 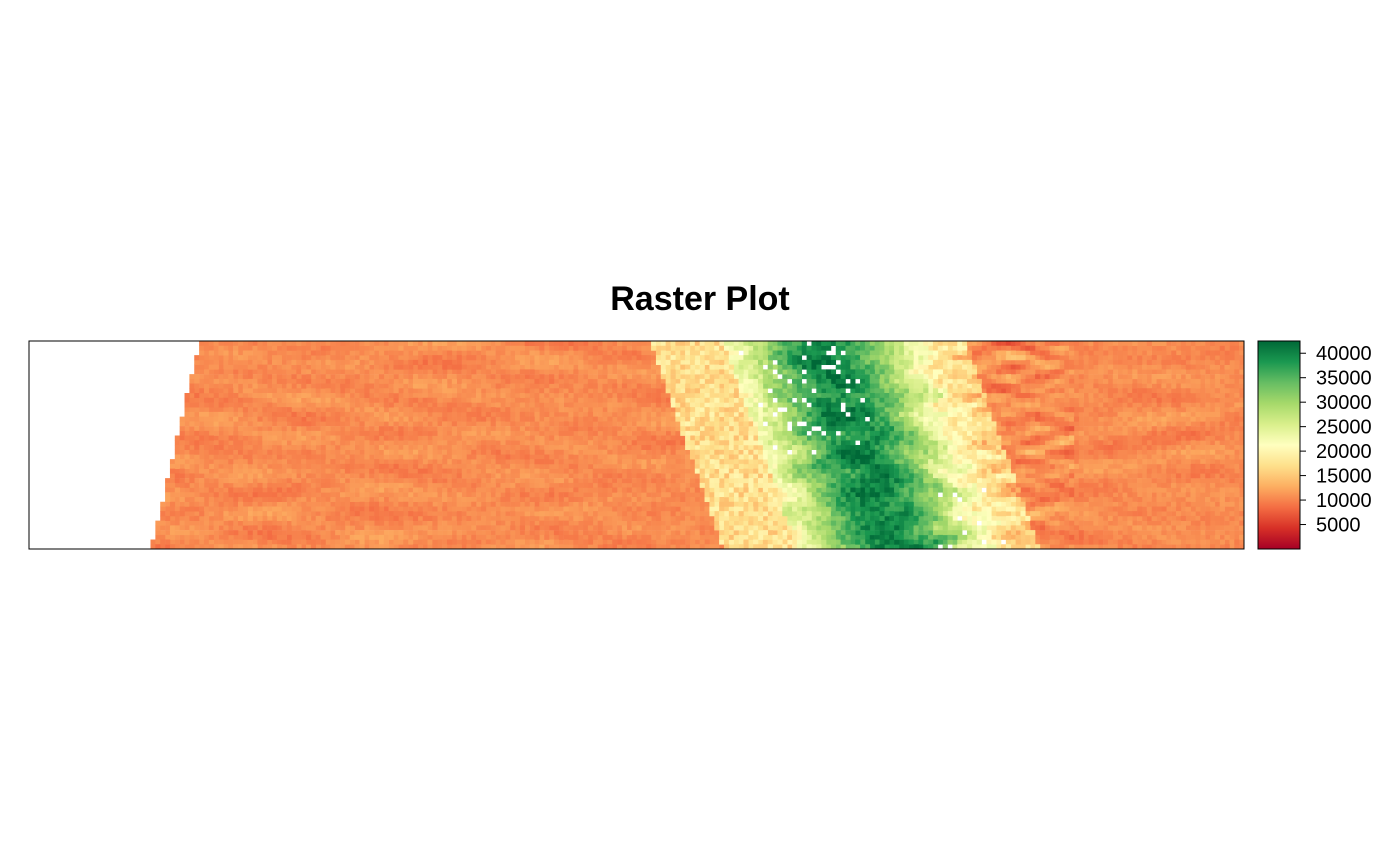 What do you see at coordinates (1344, 428) in the screenshot?
I see `legend-tick-label: 25000` at bounding box center [1344, 428].